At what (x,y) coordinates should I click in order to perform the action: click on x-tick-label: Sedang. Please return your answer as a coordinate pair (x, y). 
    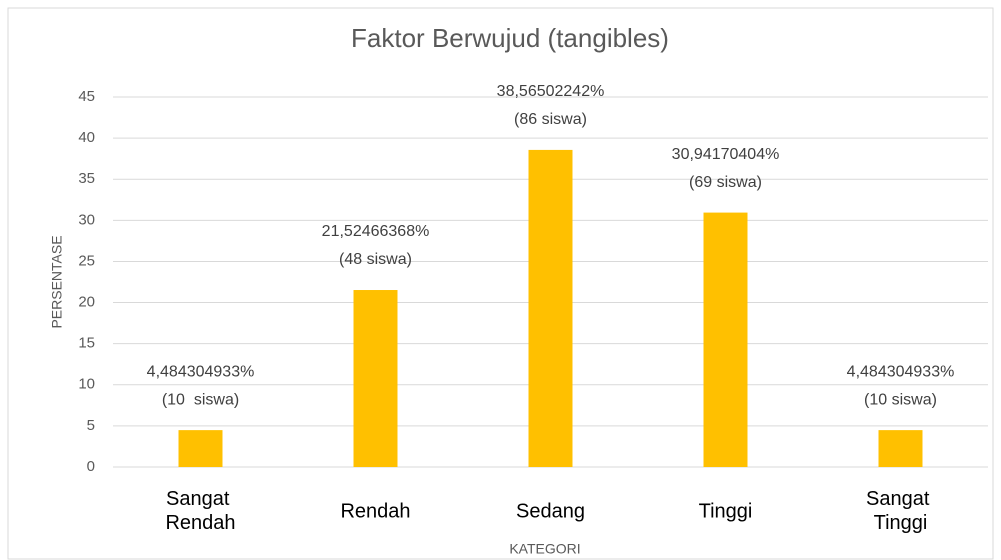
    Looking at the image, I should click on (550, 511).